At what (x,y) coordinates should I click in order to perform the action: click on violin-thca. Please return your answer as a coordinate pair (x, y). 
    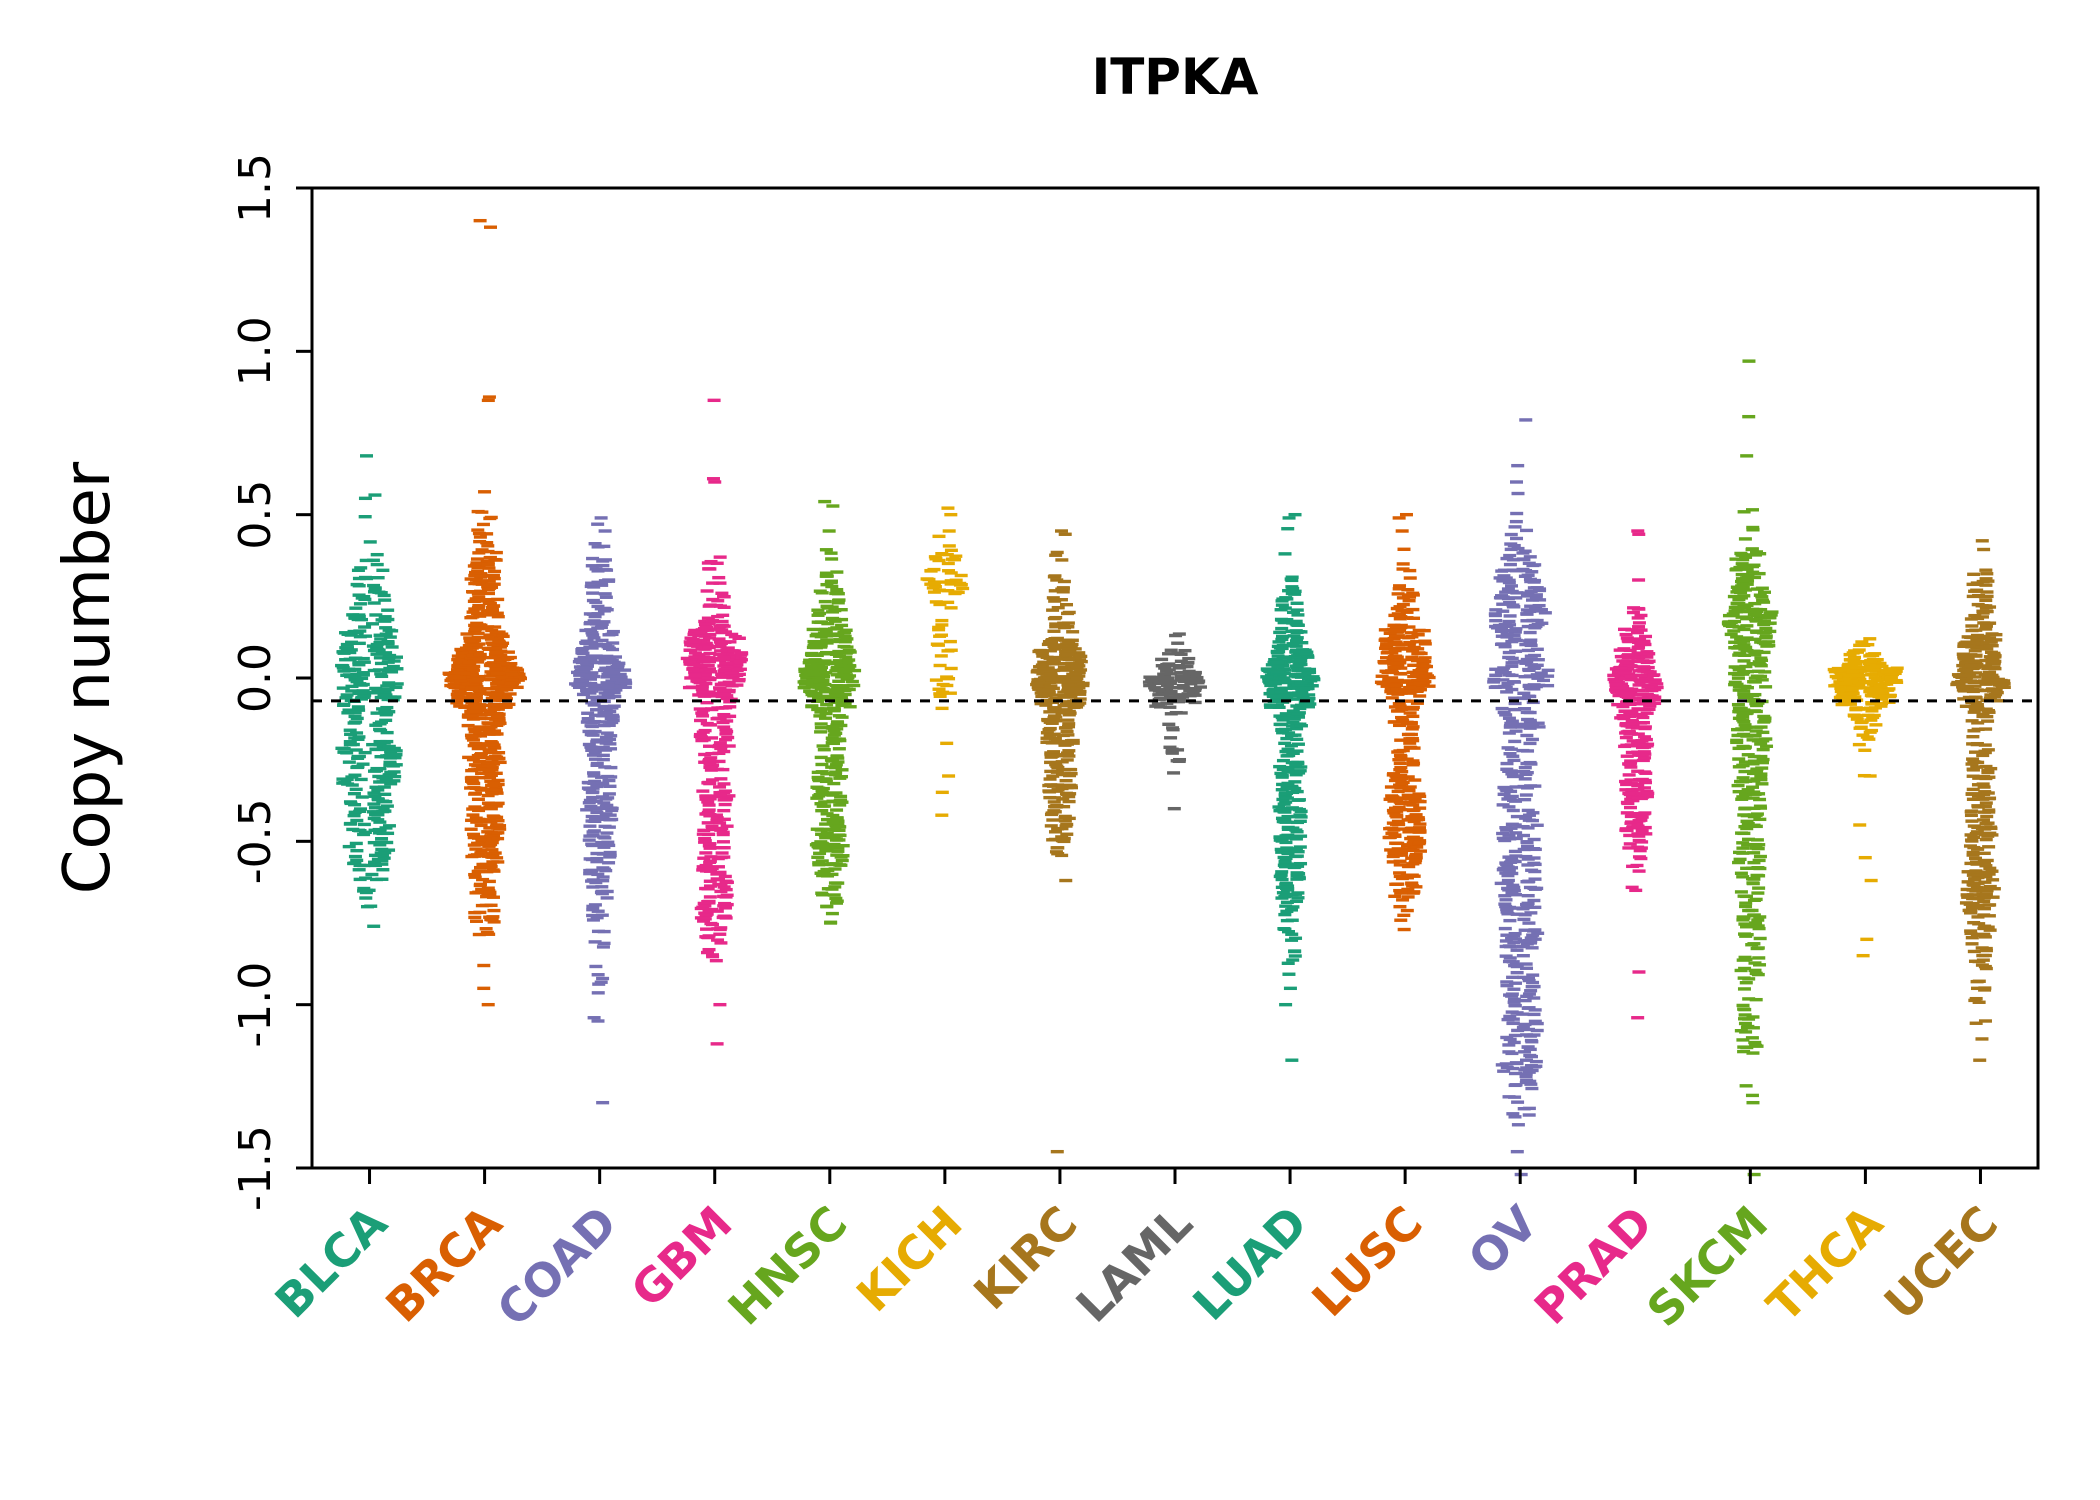
    Looking at the image, I should click on (1865, 797).